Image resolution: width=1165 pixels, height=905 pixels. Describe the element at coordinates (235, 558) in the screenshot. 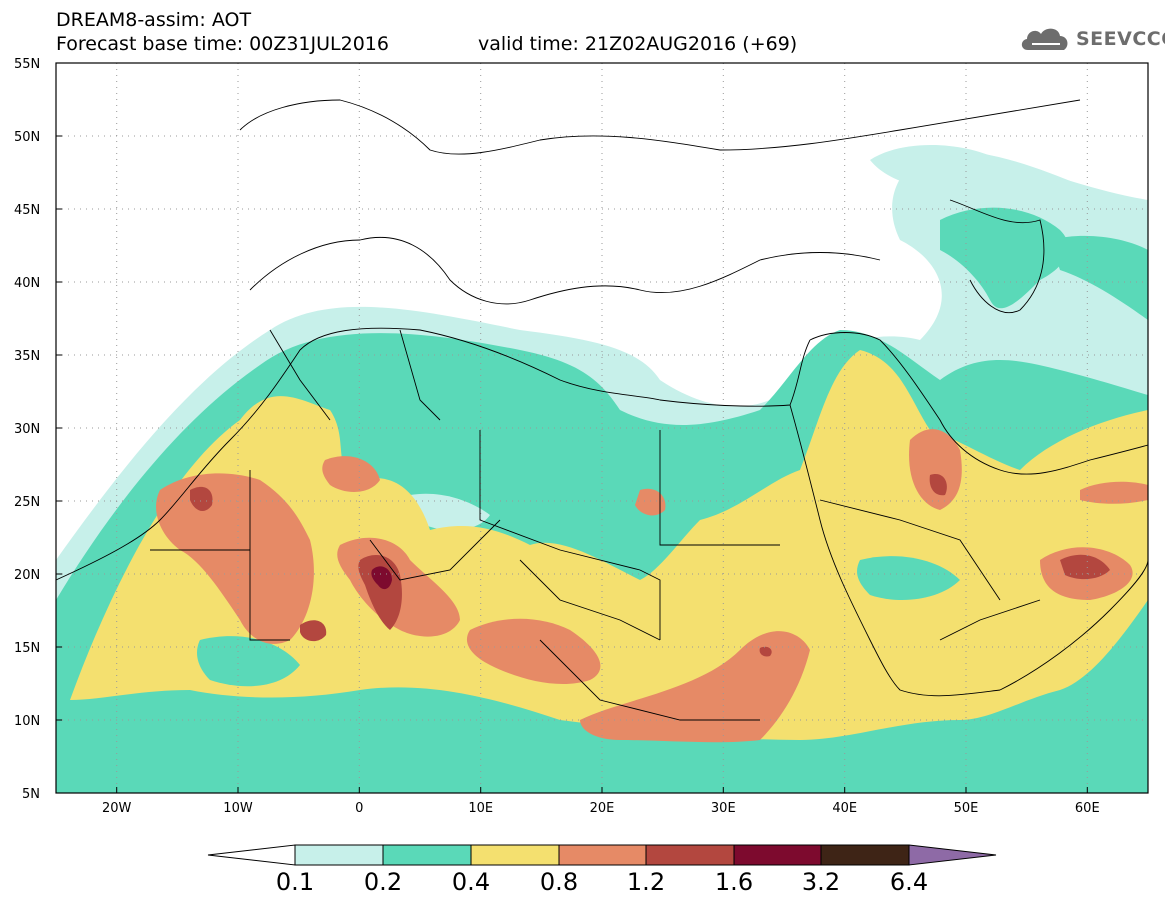

I see `aot-contour-0.8-a` at that location.